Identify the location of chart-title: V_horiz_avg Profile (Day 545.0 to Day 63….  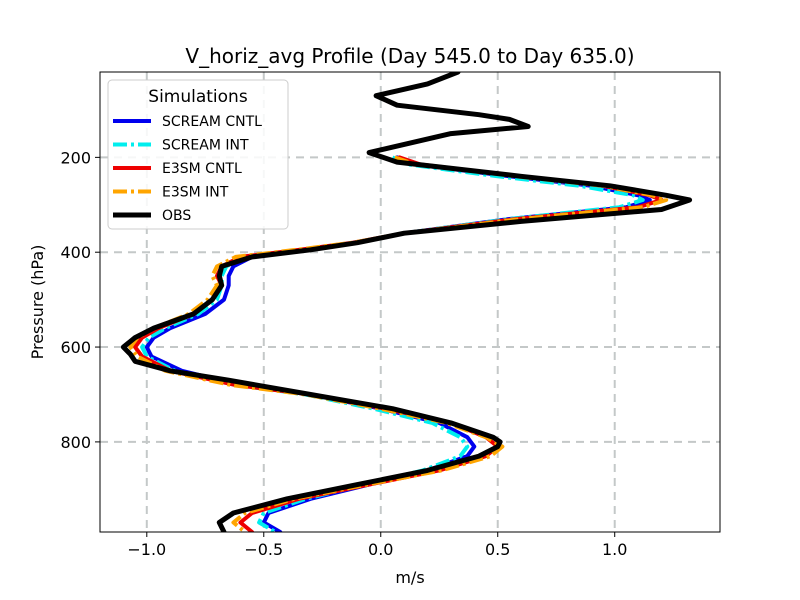
(409, 56).